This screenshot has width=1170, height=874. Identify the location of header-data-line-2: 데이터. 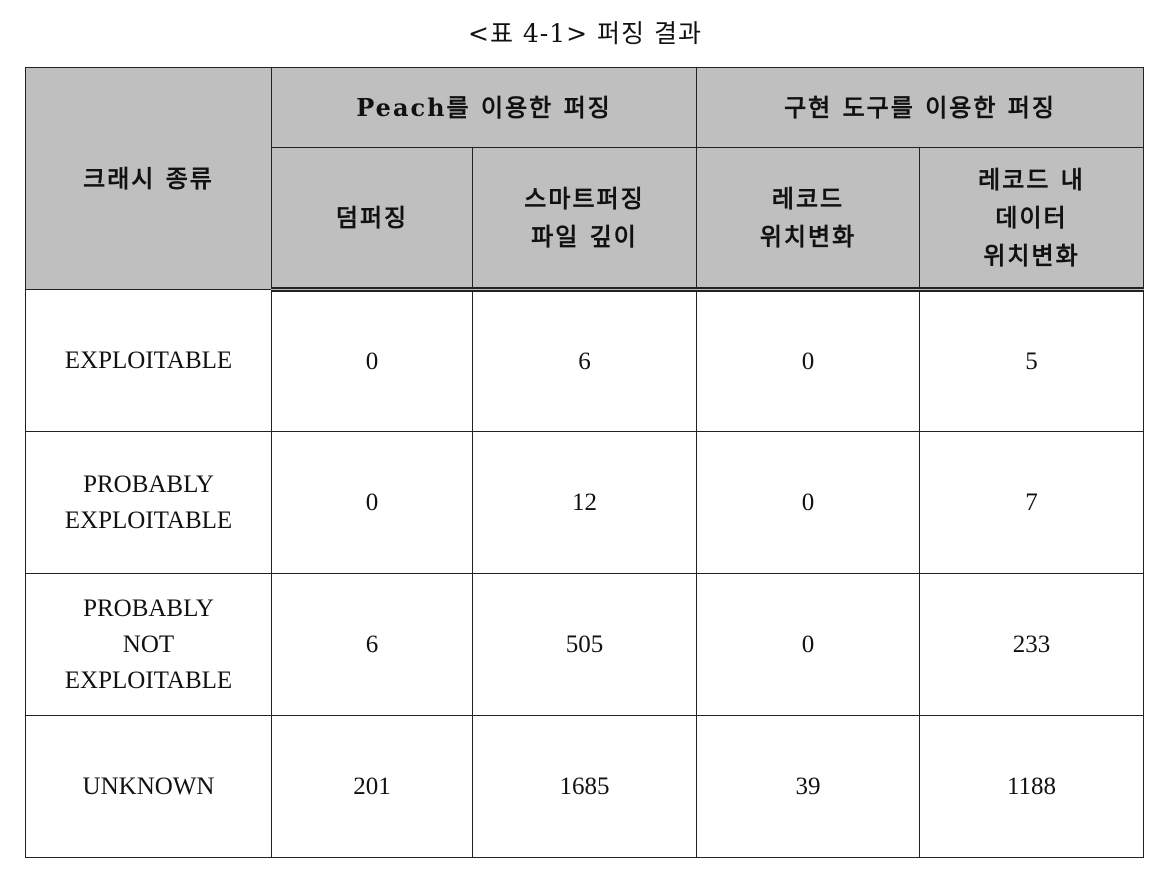
(1031, 217).